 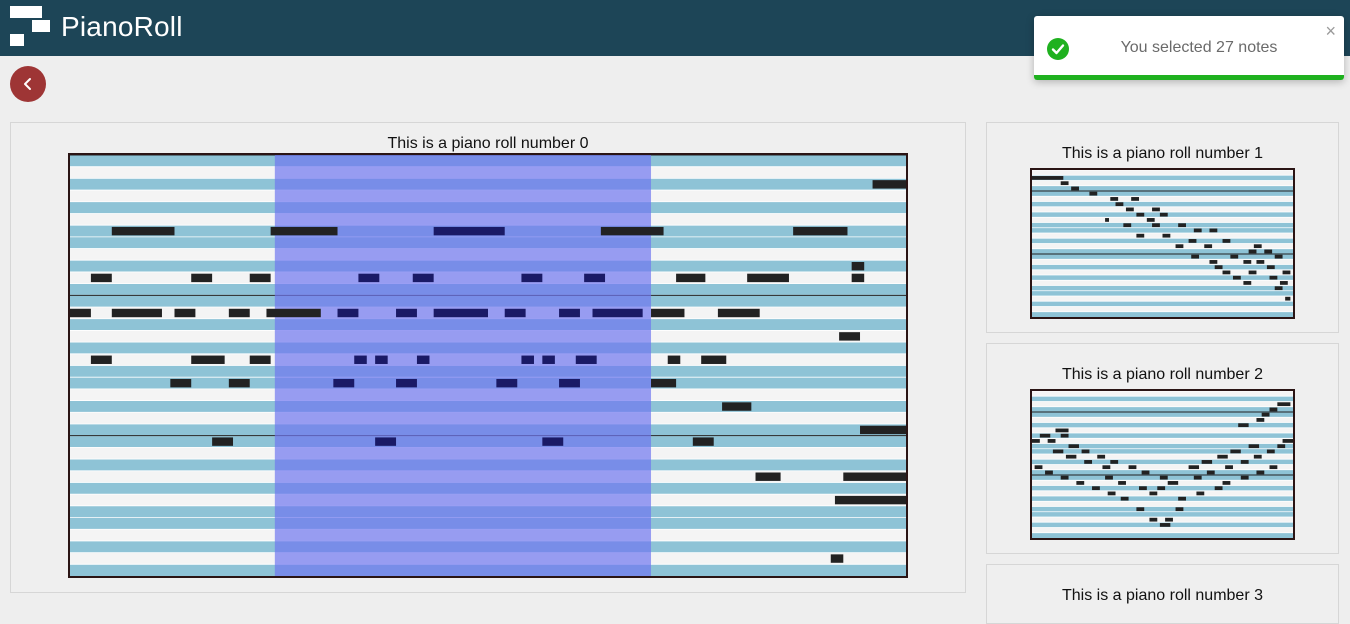 I want to click on toast-message: You selected 27 notes, so click(x=1199, y=47).